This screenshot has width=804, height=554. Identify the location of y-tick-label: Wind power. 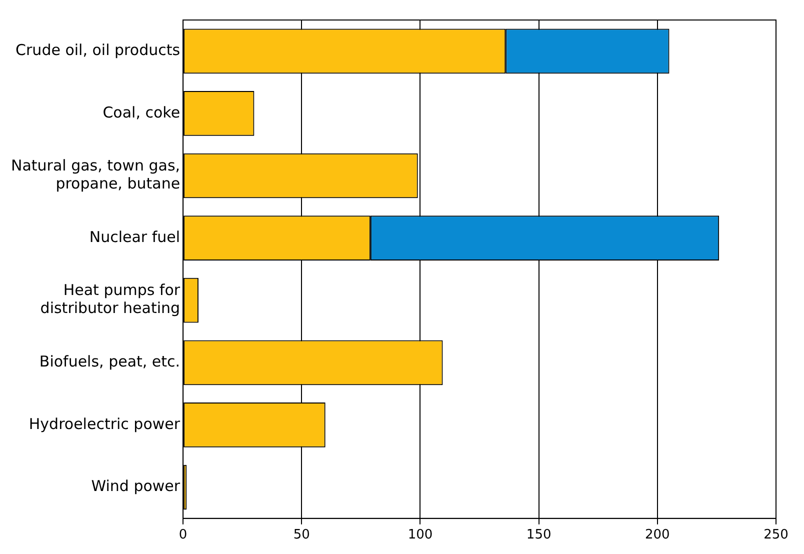
(136, 486).